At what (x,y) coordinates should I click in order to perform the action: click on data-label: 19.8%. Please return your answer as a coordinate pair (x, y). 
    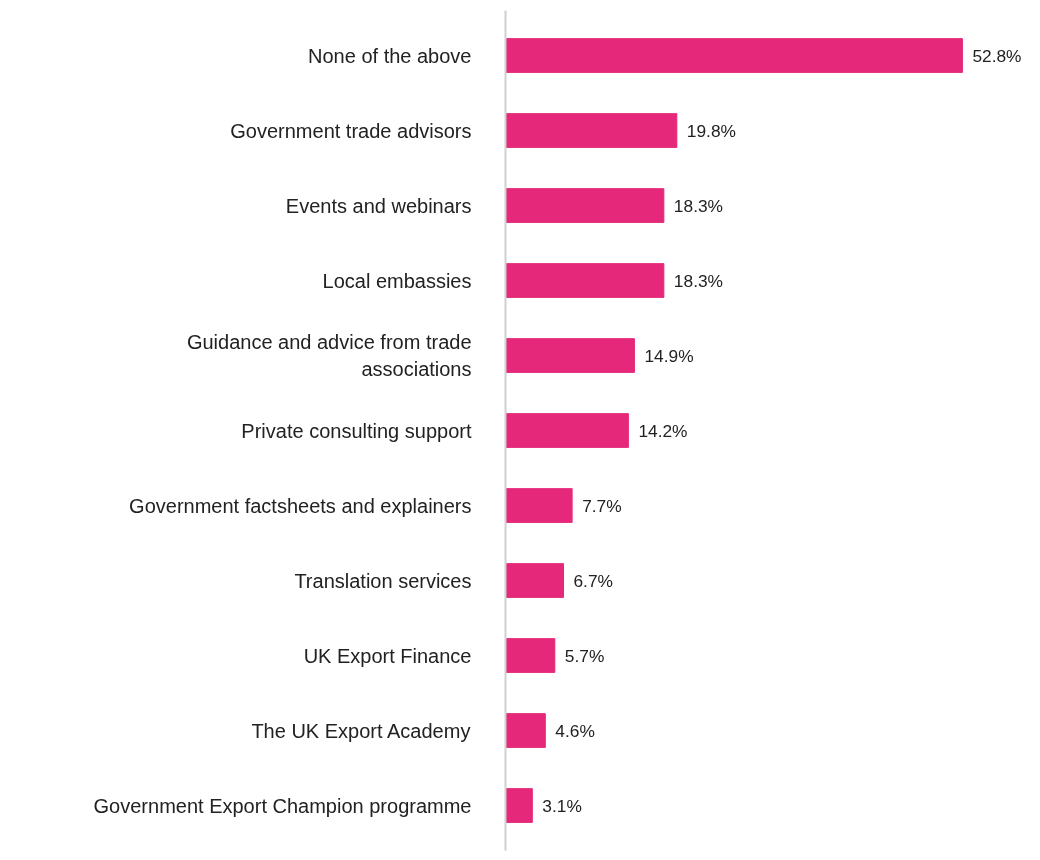
    Looking at the image, I should click on (711, 130).